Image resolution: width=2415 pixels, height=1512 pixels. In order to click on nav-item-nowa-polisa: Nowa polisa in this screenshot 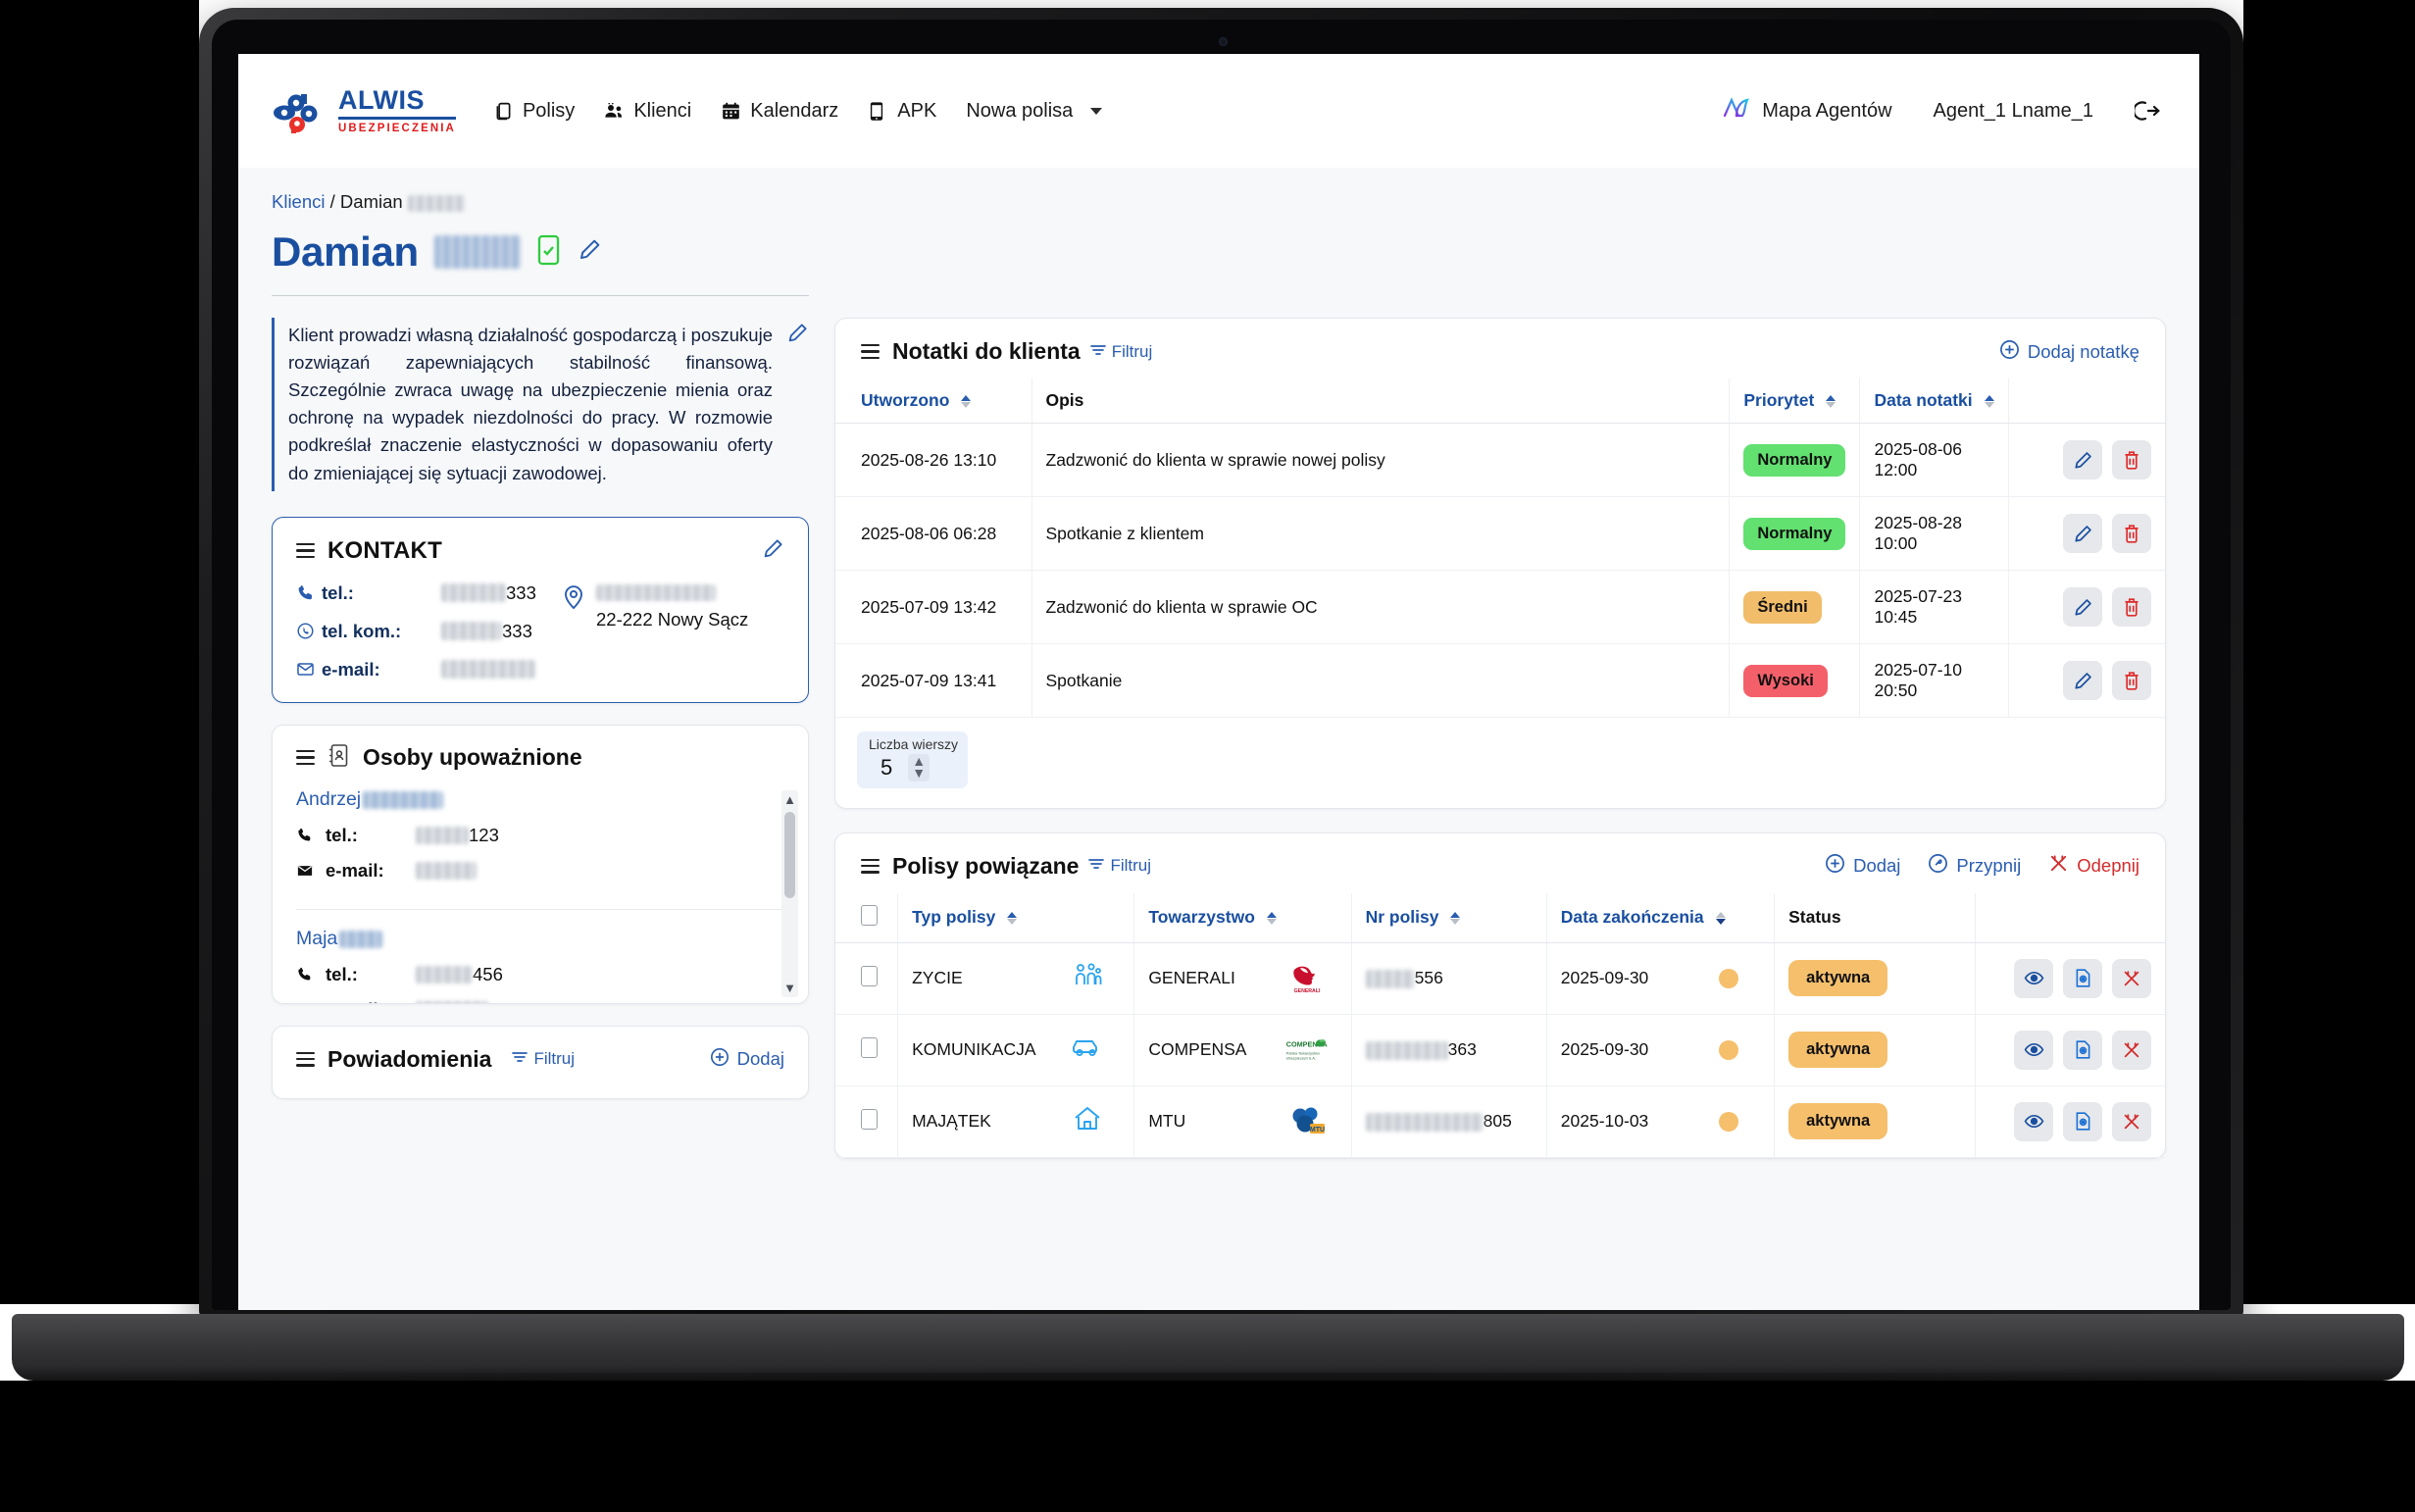, I will do `click(1034, 111)`.